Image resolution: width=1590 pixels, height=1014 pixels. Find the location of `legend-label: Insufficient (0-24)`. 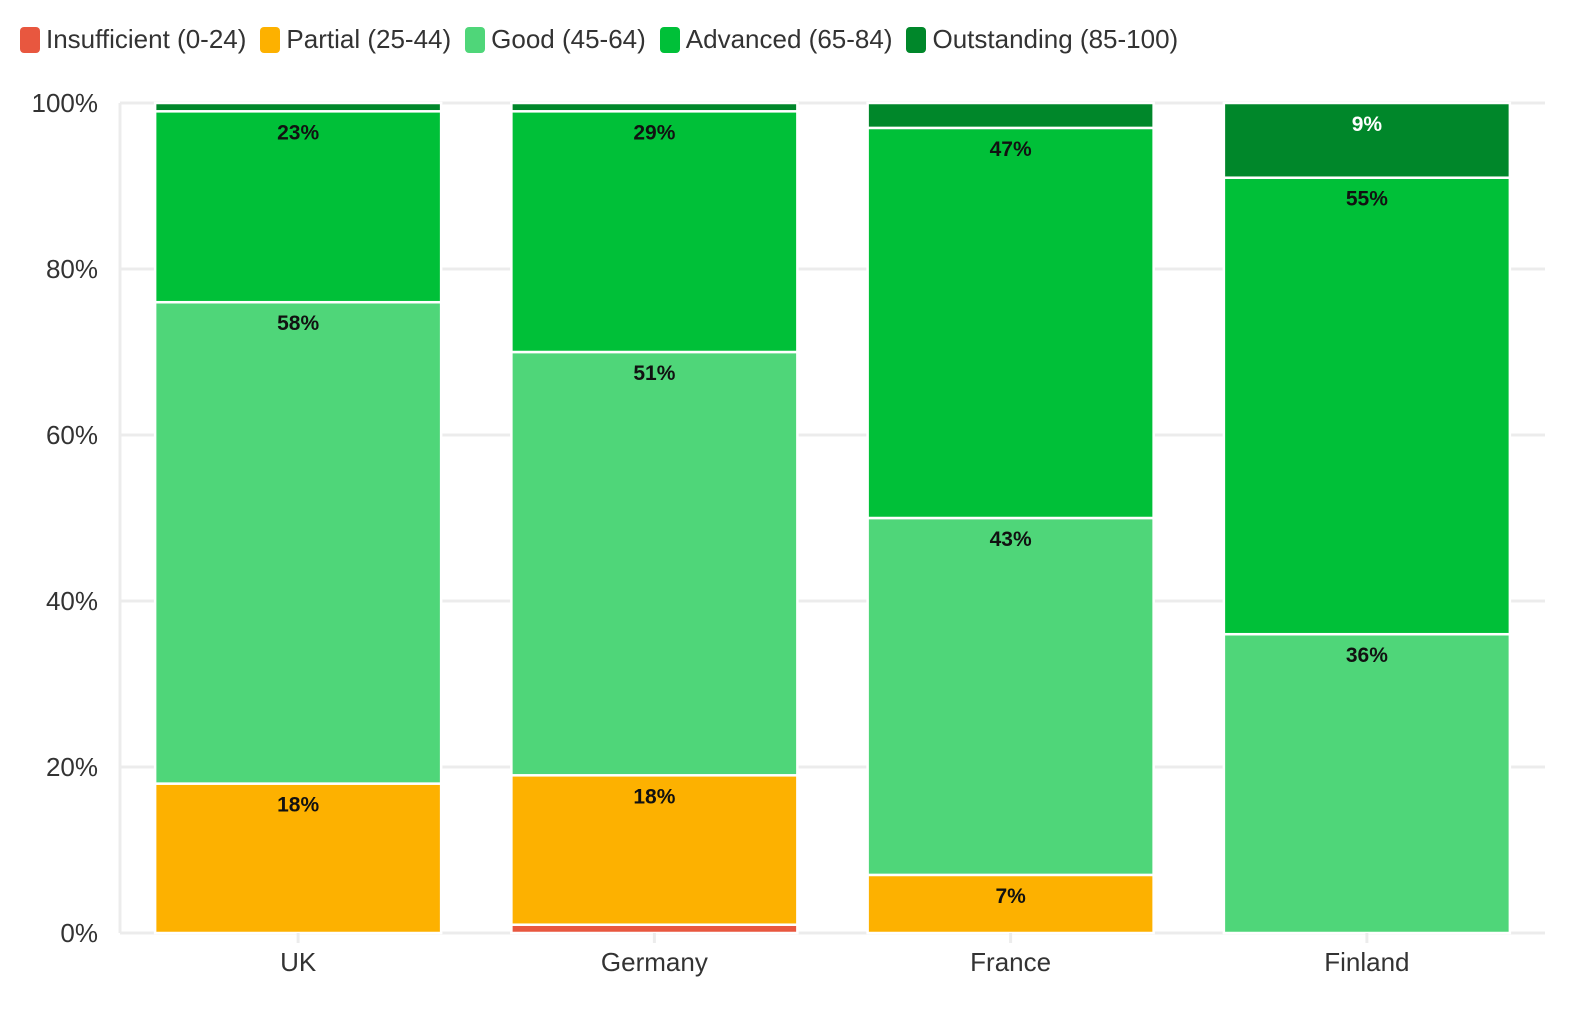

legend-label: Insufficient (0-24) is located at coordinates (146, 39).